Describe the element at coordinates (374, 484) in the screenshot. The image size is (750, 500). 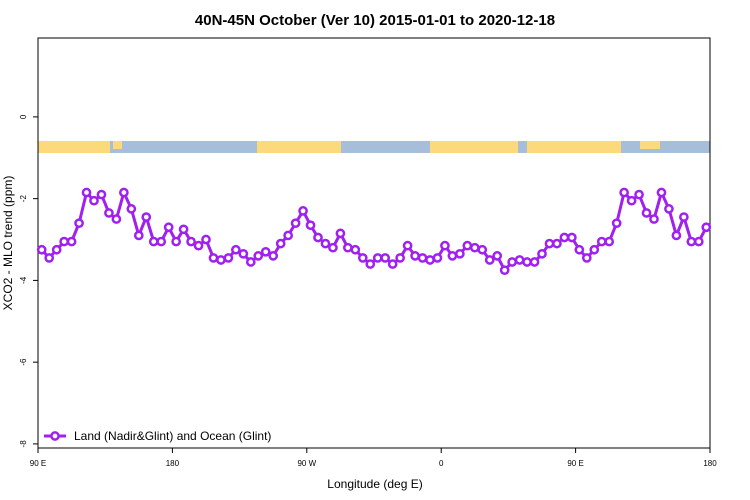
I see `x-axis-label: Longitude (deg E)` at that location.